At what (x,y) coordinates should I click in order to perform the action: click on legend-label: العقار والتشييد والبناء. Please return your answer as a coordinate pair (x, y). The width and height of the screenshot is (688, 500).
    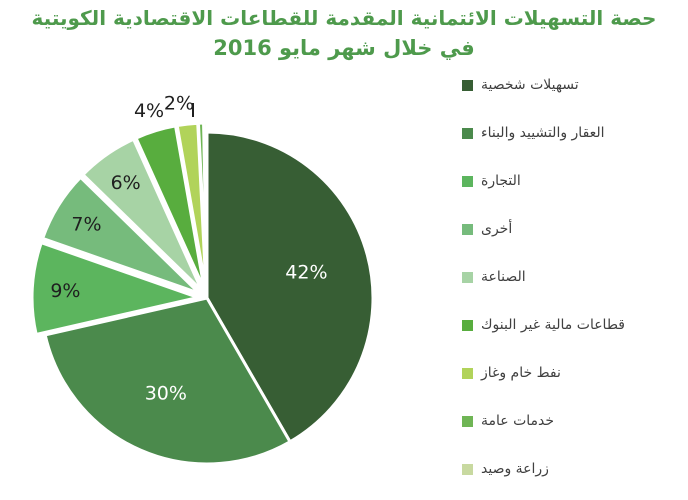
    Looking at the image, I should click on (543, 133).